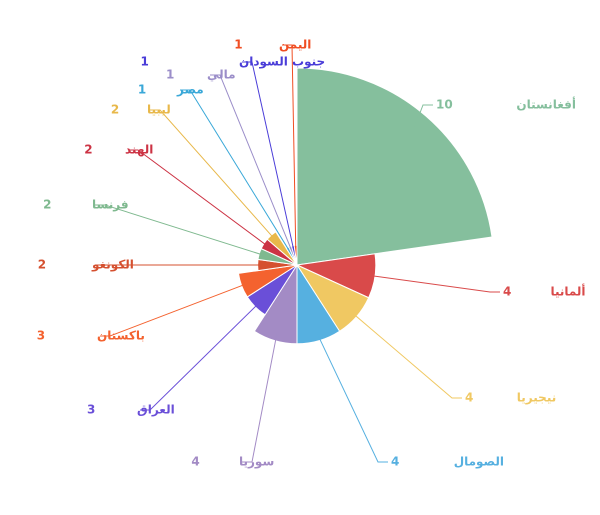 Image resolution: width=600 pixels, height=515 pixels. Describe the element at coordinates (159, 110) in the screenshot. I see `data-label-name: ليبيا` at that location.